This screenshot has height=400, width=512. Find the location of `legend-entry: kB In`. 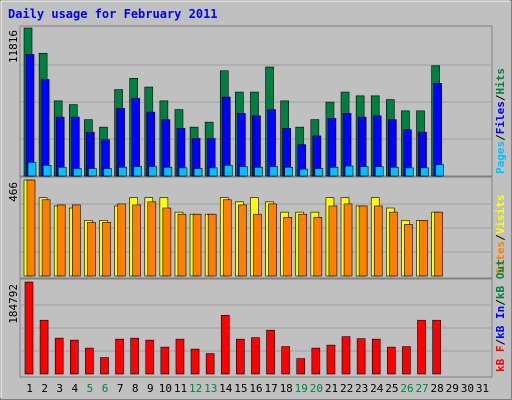

legend-entry: kB In is located at coordinates (500, 322).